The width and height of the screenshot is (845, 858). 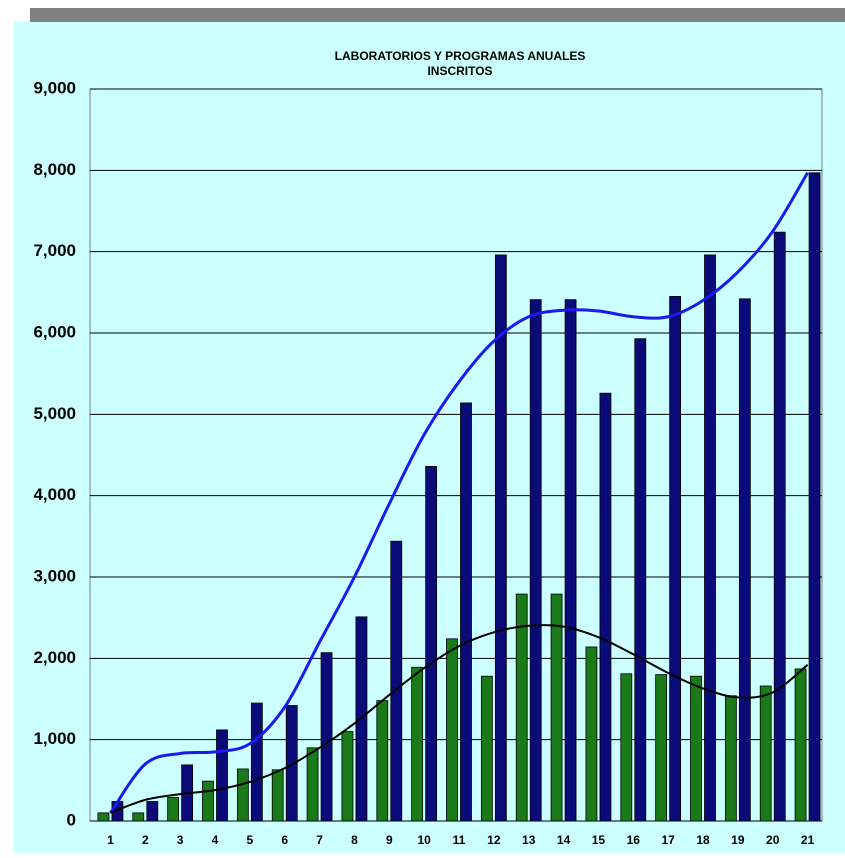 What do you see at coordinates (215, 840) in the screenshot?
I see `x-tick-label: 4` at bounding box center [215, 840].